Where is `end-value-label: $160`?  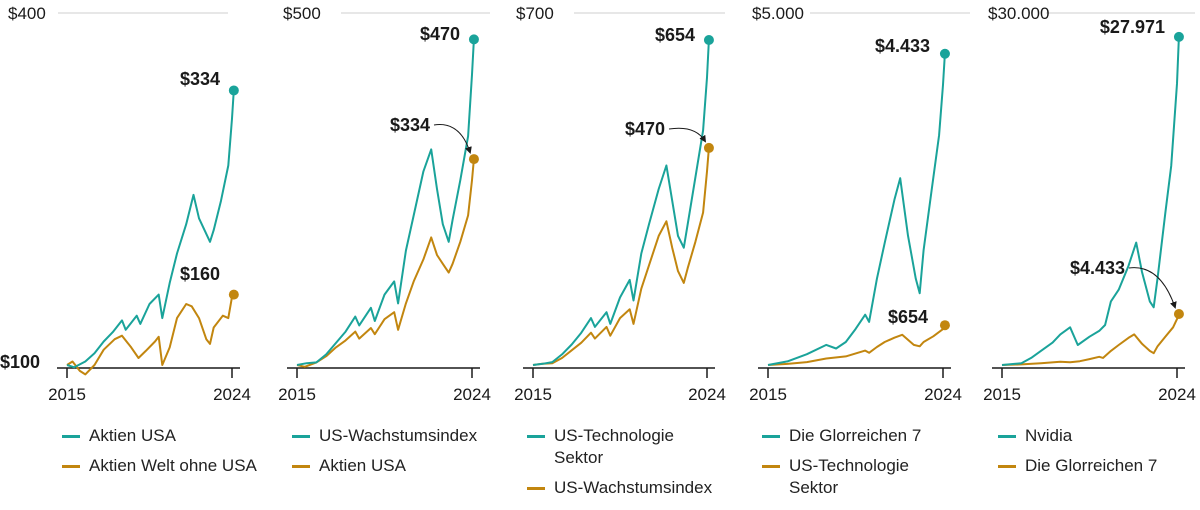
end-value-label: $160 is located at coordinates (200, 274).